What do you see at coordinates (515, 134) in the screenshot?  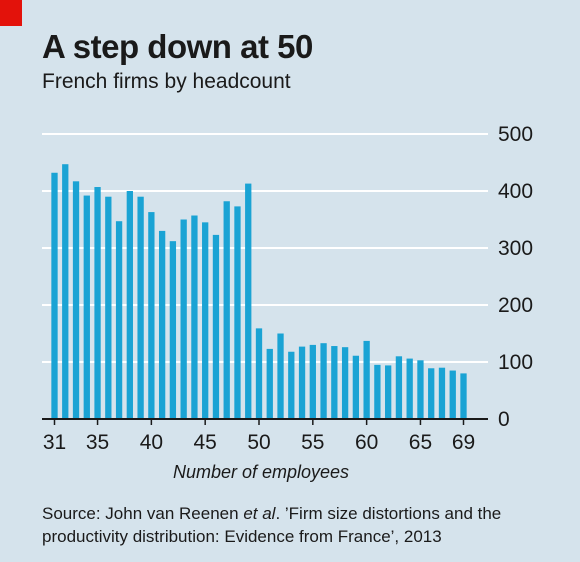 I see `y-tick-label: 500` at bounding box center [515, 134].